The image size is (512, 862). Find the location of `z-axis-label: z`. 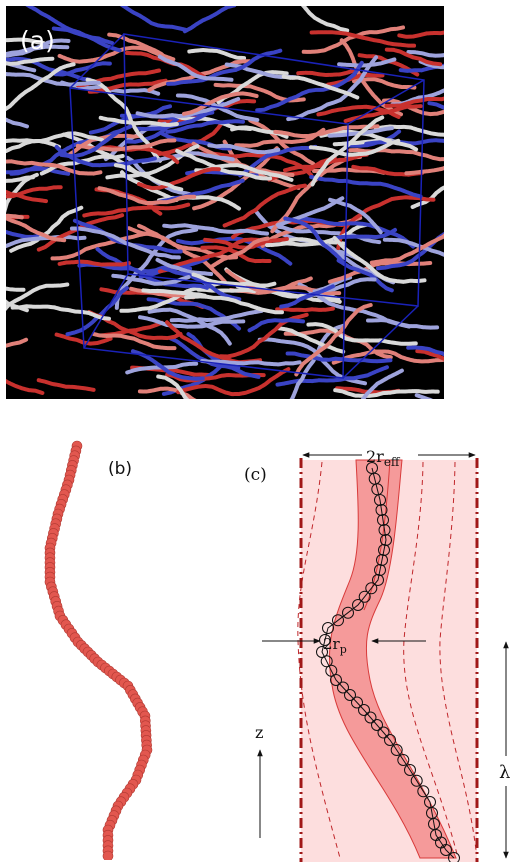

z-axis-label: z is located at coordinates (259, 732).